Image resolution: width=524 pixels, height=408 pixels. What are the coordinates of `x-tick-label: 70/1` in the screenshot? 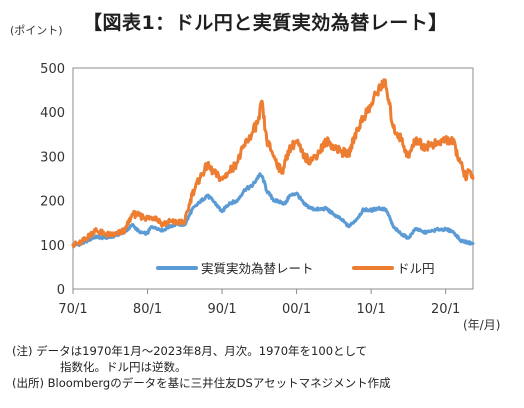 It's located at (72, 309).